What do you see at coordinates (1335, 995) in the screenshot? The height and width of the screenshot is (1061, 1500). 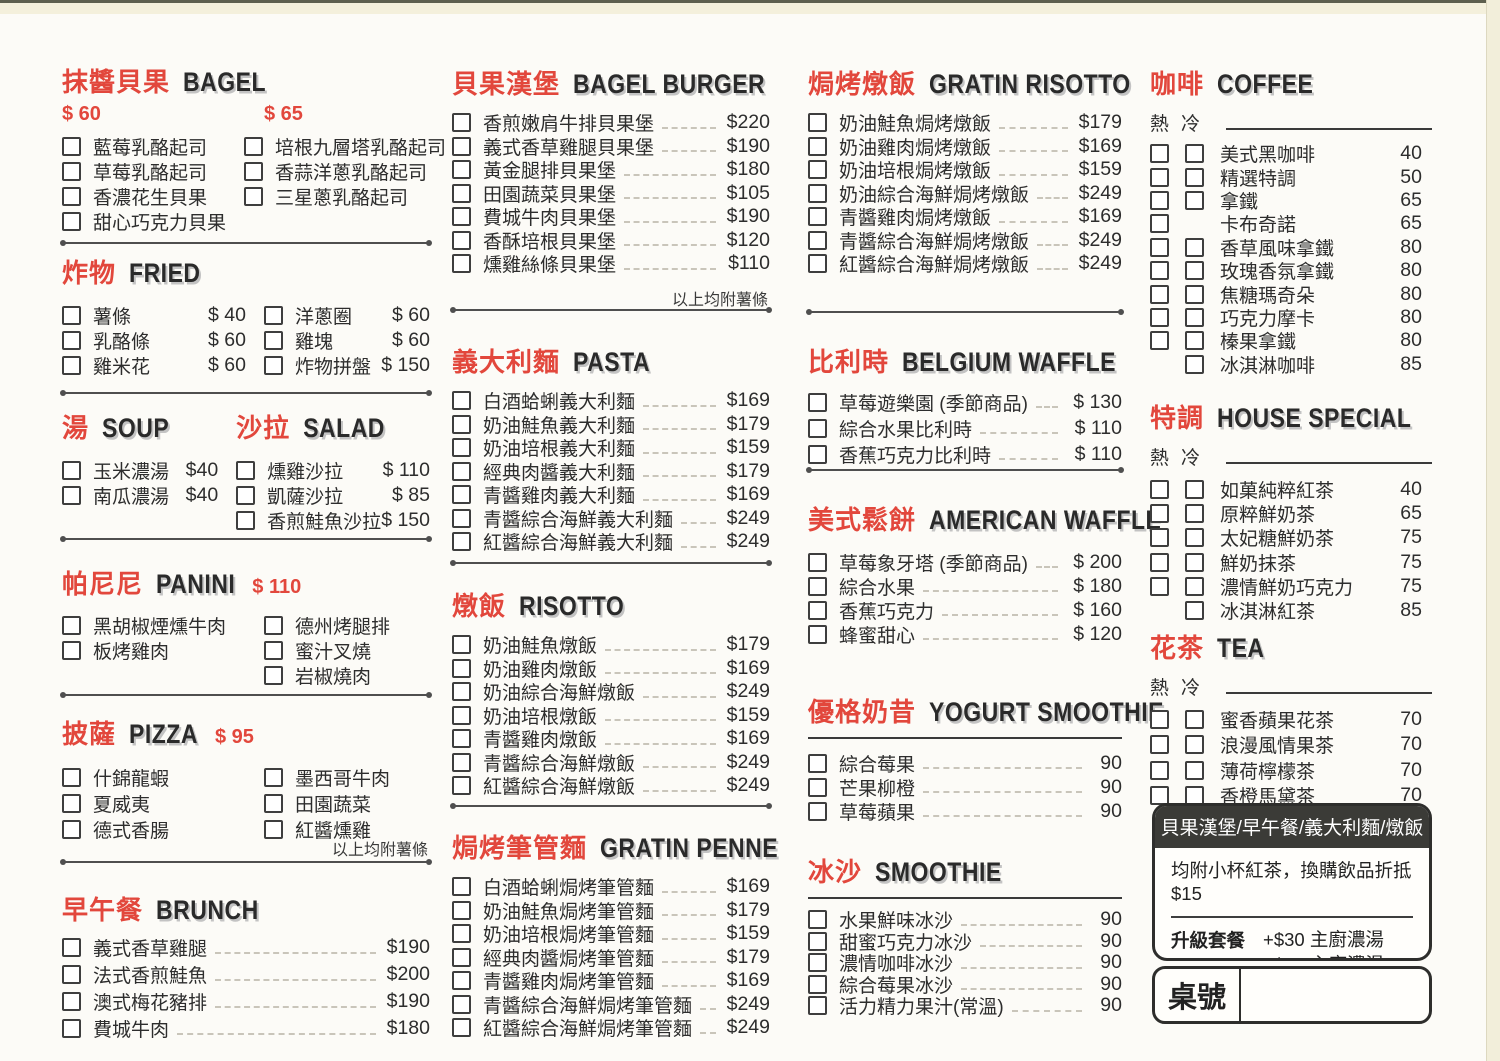 I see `table-number-field` at bounding box center [1335, 995].